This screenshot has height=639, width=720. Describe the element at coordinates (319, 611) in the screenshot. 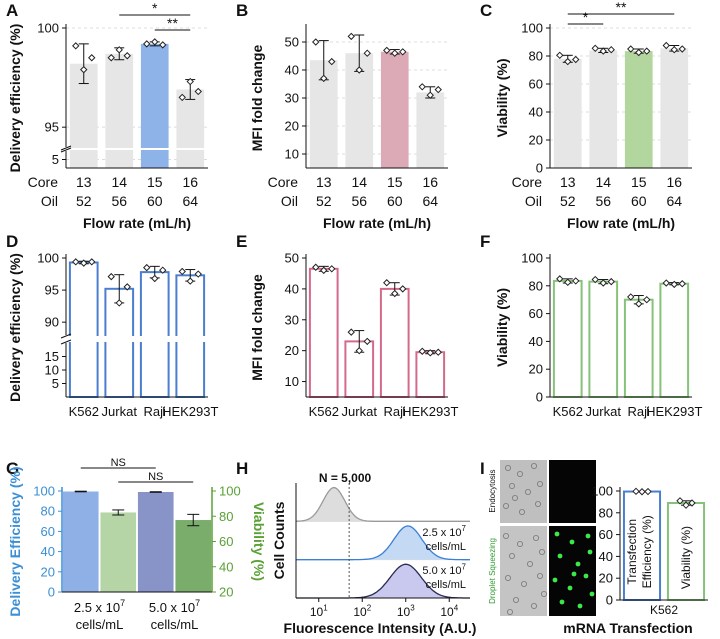

I see `x-tick-label: 101` at that location.